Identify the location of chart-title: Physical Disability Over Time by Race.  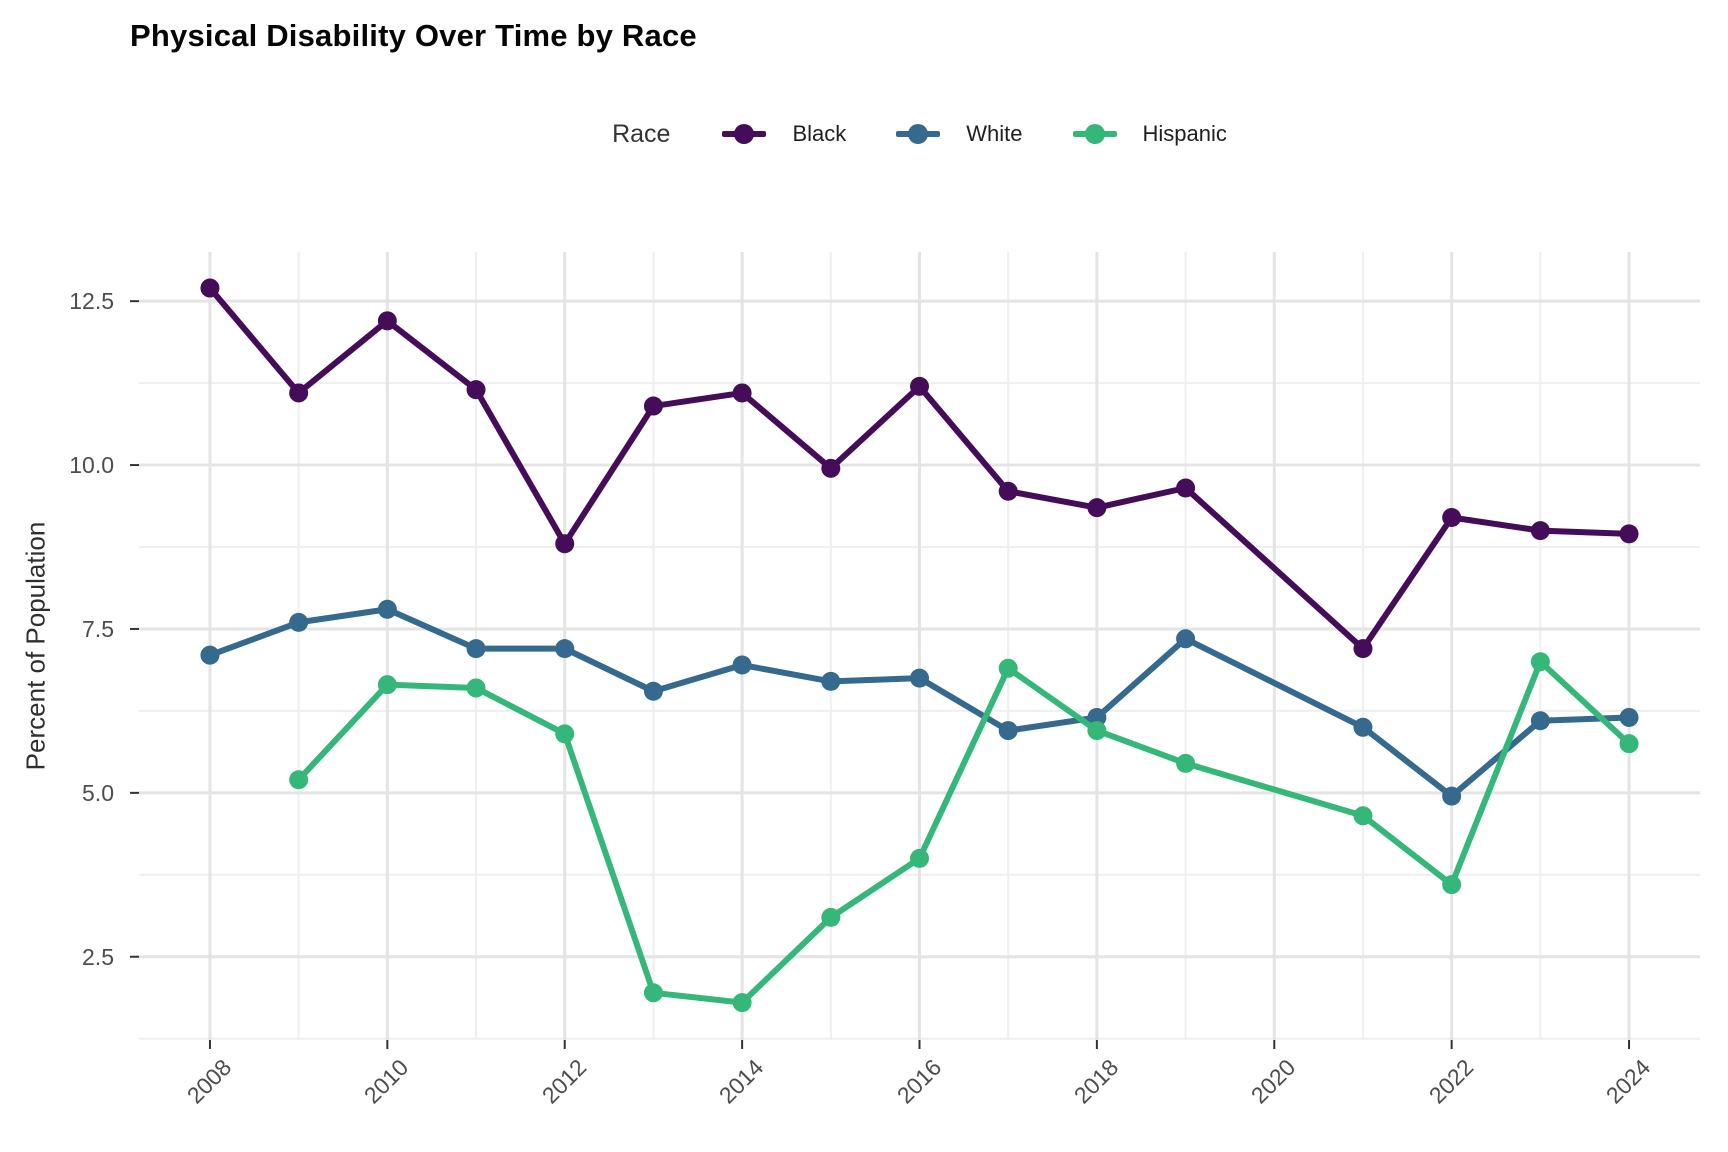
(413, 35).